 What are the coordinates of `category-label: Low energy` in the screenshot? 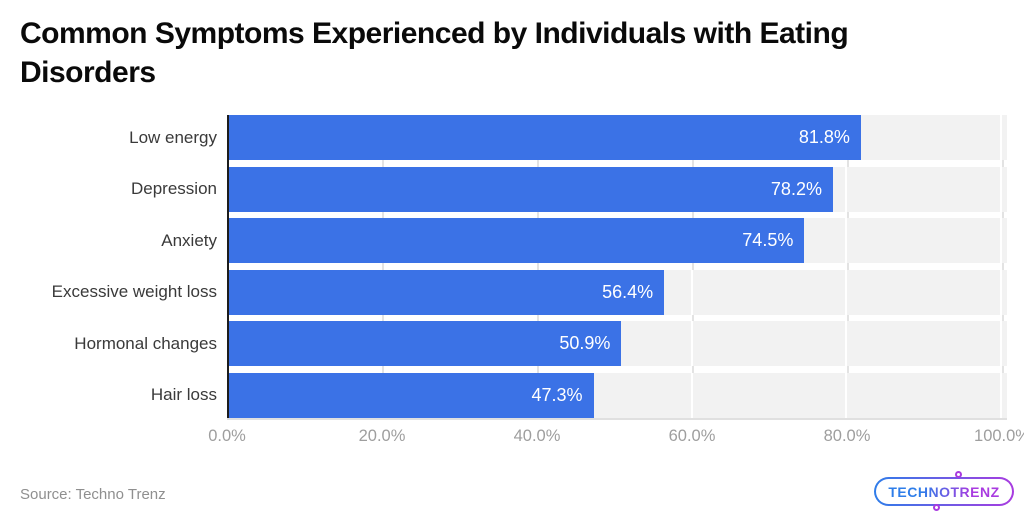 It's located at (173, 137).